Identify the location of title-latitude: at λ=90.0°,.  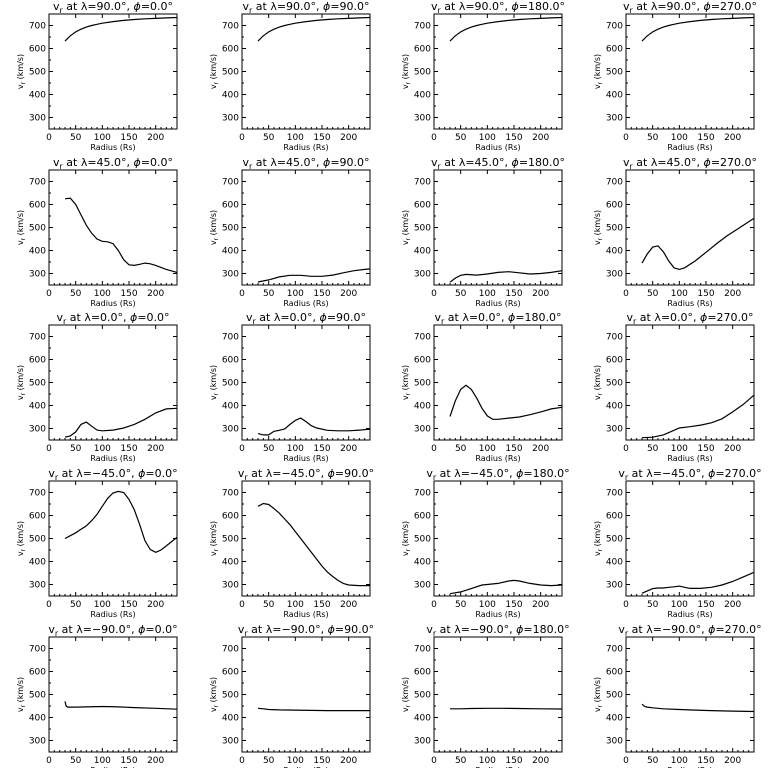
(476, 6).